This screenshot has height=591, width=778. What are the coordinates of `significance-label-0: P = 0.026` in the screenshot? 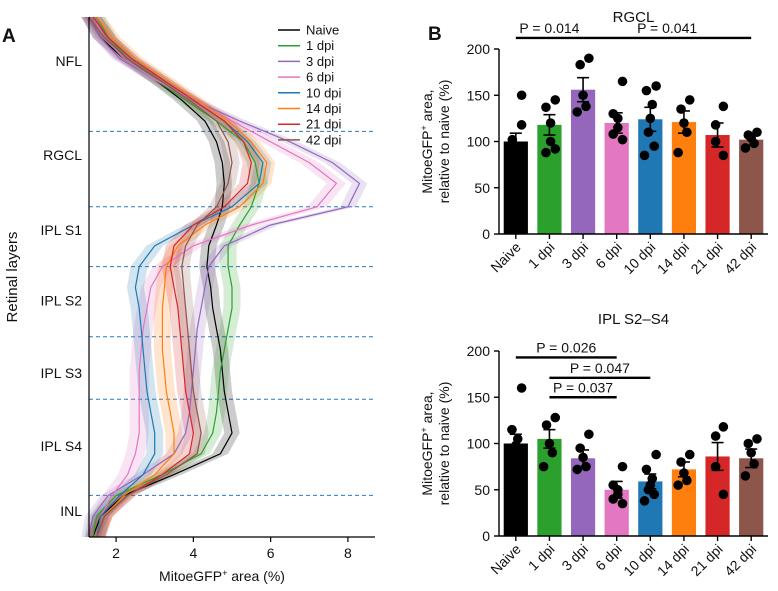 It's located at (566, 347).